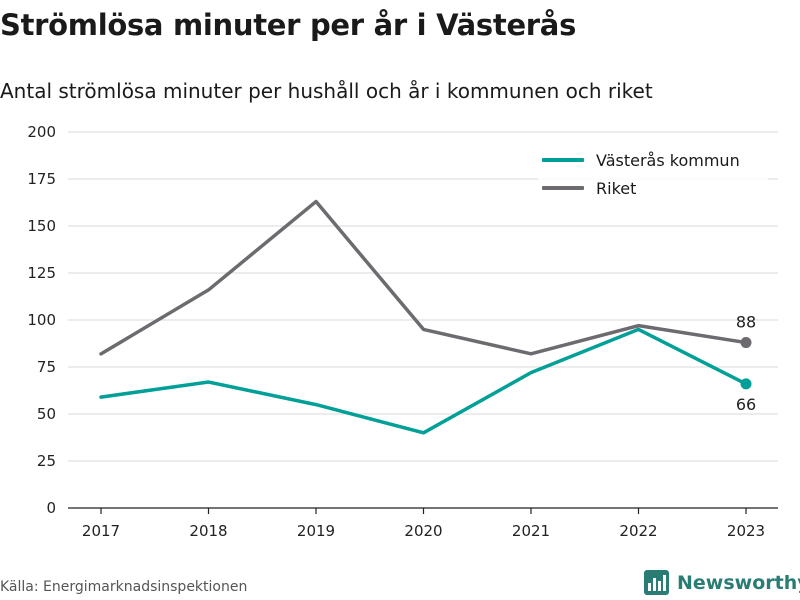  I want to click on legend-label-vasteras: Västerås kommun, so click(668, 160).